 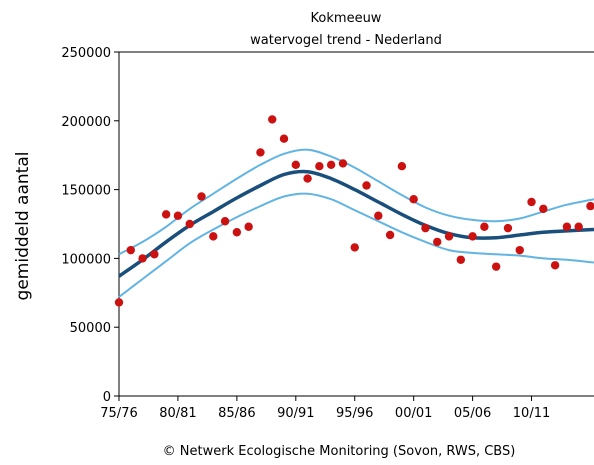 I want to click on y-axis-label: gemiddeld aantal, so click(x=23, y=226).